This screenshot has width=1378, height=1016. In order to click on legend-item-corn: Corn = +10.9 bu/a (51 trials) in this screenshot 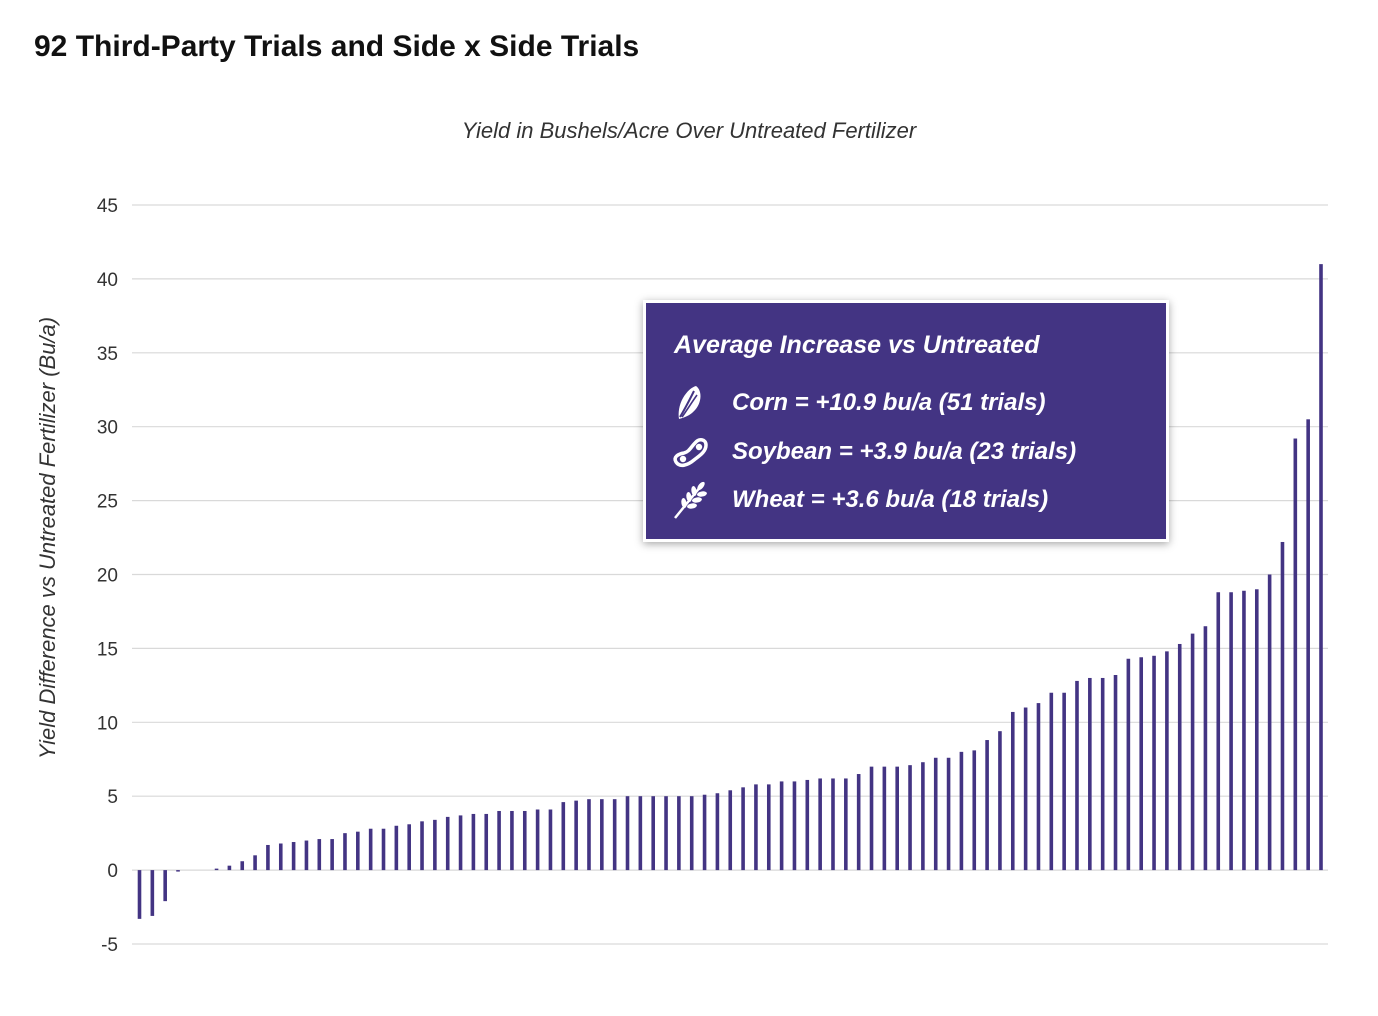, I will do `click(857, 403)`.